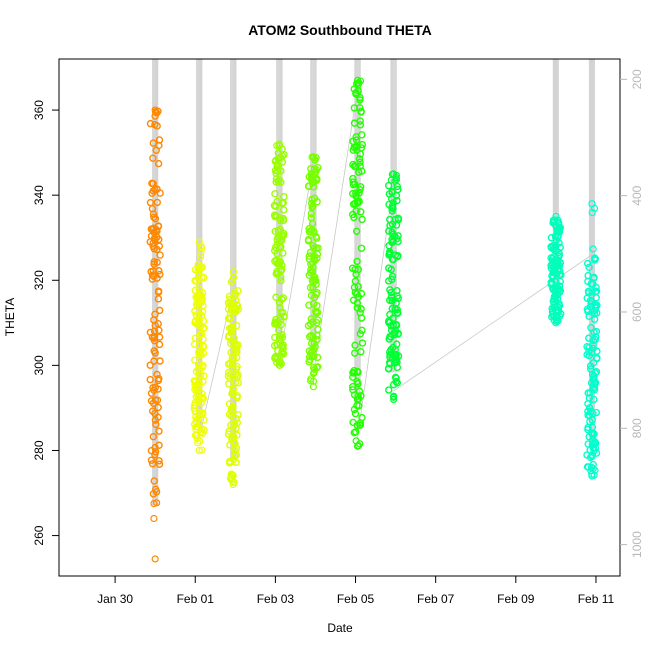 The height and width of the screenshot is (650, 650). I want to click on x-tick-label: Feb 03, so click(276, 599).